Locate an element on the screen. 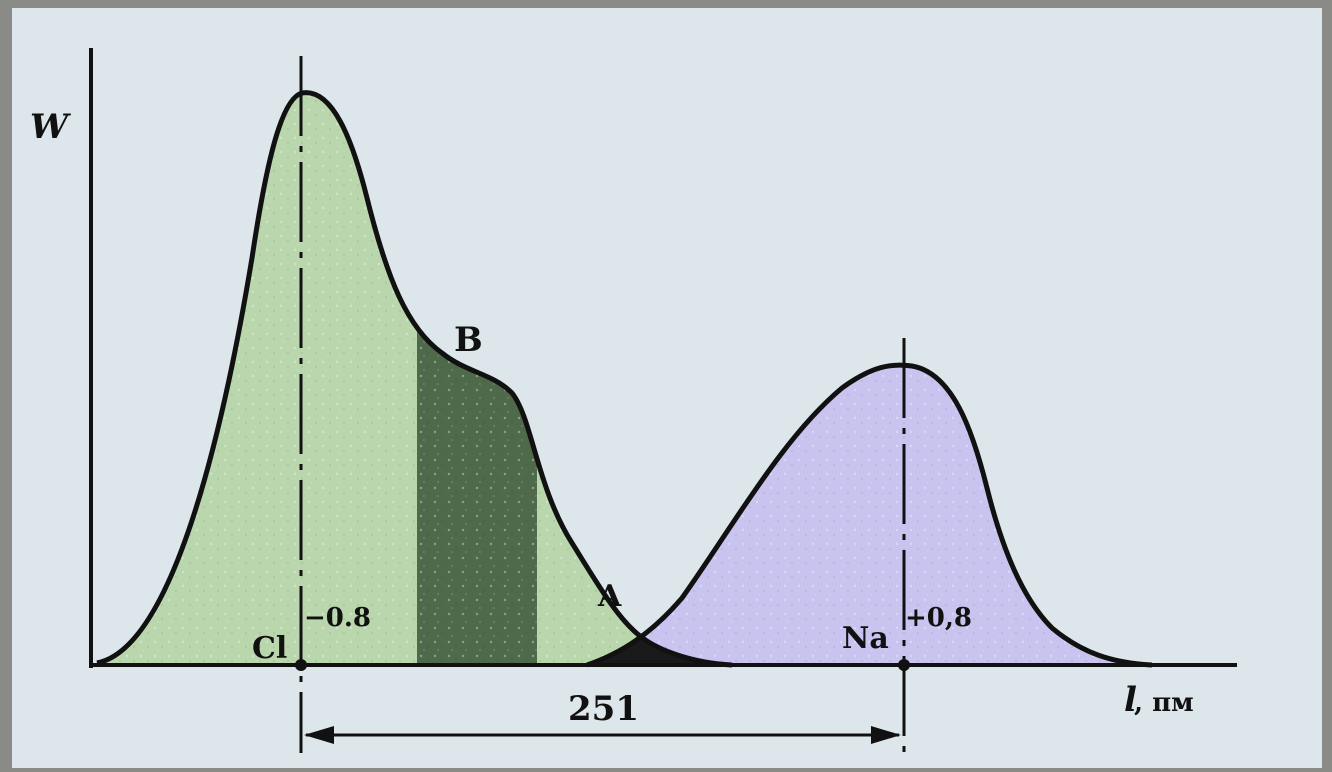 This screenshot has height=772, width=1332. cl-charge-label: −0.8 is located at coordinates (337, 618).